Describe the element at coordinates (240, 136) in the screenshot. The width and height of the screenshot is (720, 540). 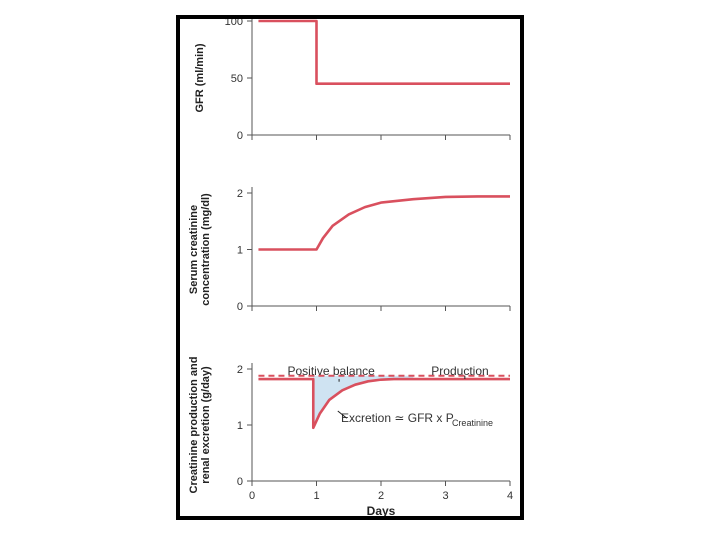
I see `y-tick-label-1-0: 0` at that location.